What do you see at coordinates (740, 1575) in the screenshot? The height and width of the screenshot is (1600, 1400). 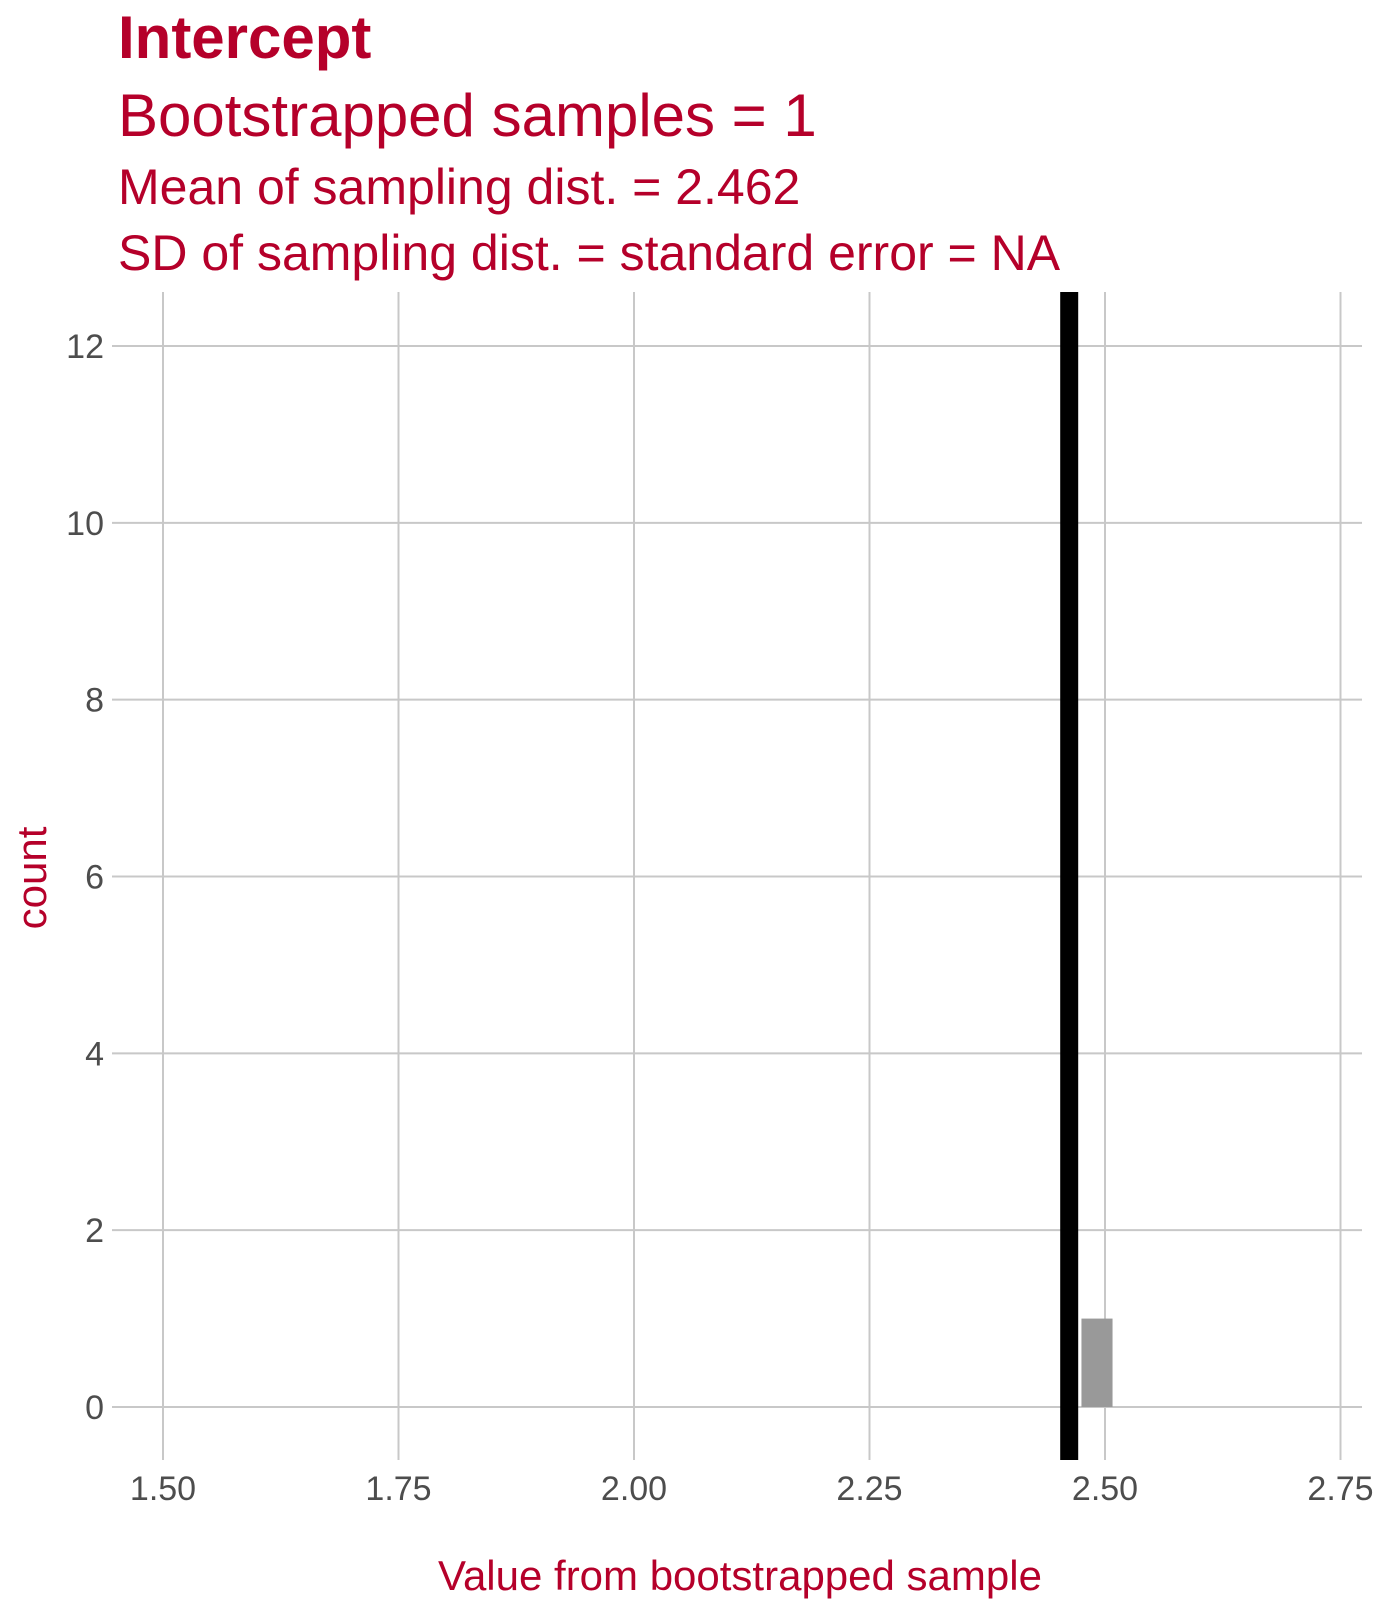 I see `x-axis-title: Value from bootstrapped sample` at bounding box center [740, 1575].